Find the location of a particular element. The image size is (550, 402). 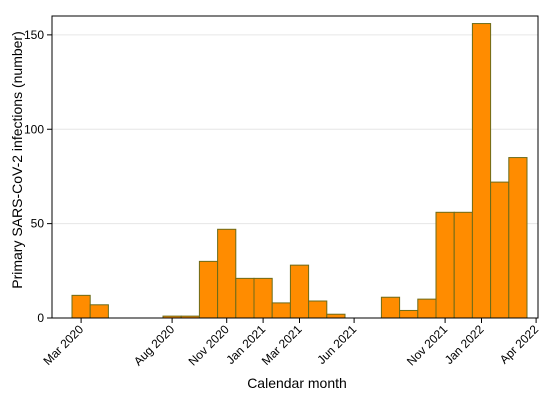

y-tick-label-100: 100 is located at coordinates (34, 129).